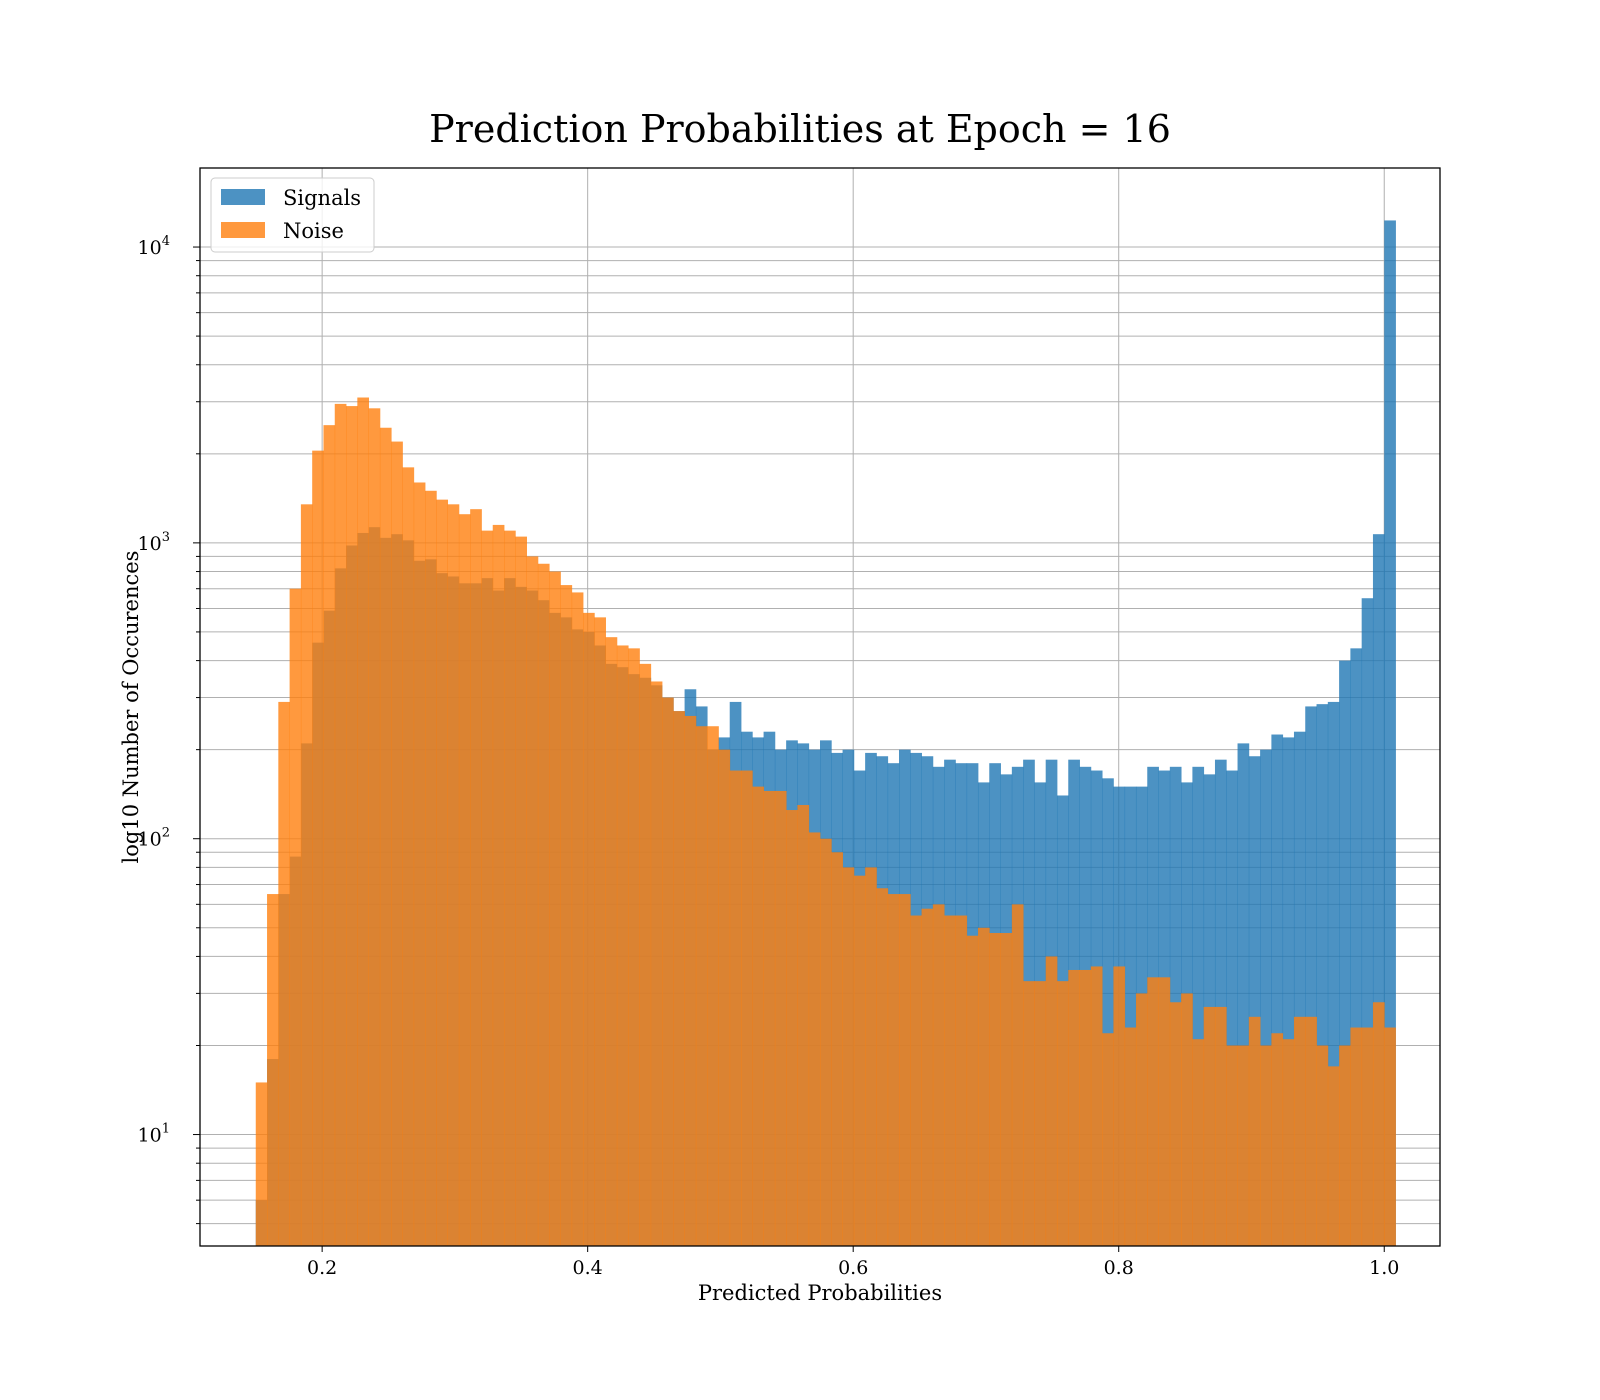 Image resolution: width=1600 pixels, height=1400 pixels. What do you see at coordinates (154, 1134) in the screenshot?
I see `y-tick-label: 101` at bounding box center [154, 1134].